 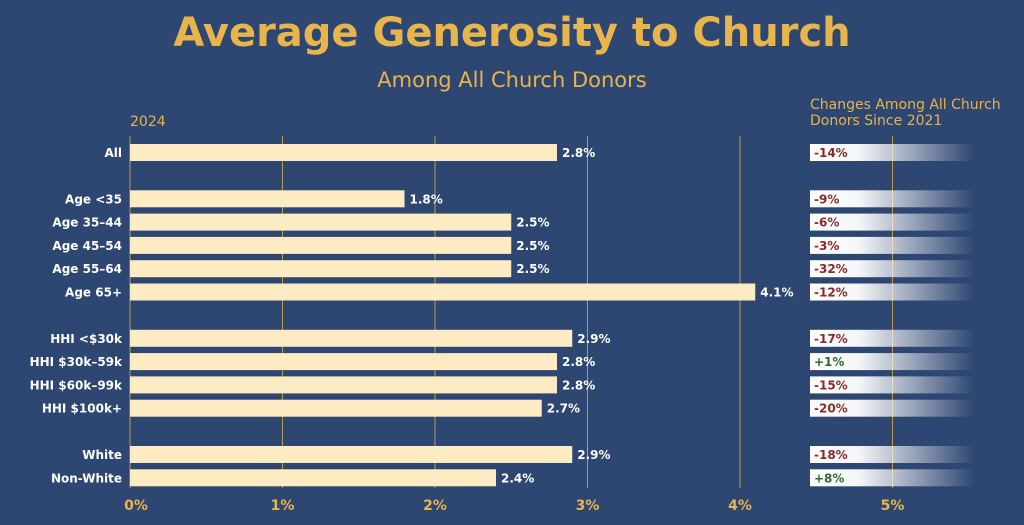 I want to click on x-tick-label: 0%, so click(x=136, y=506).